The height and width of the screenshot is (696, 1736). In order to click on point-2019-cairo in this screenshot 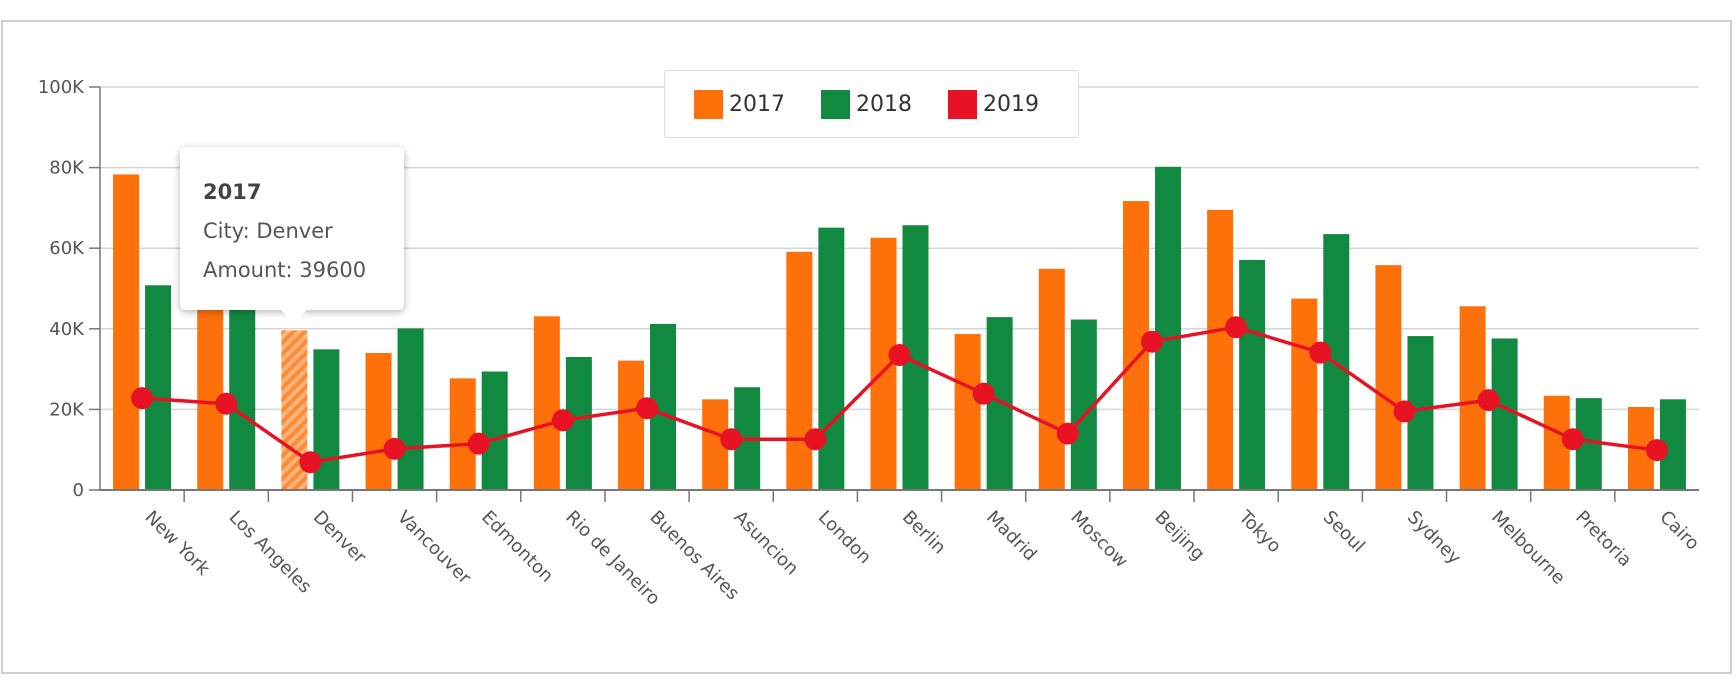, I will do `click(1656, 450)`.